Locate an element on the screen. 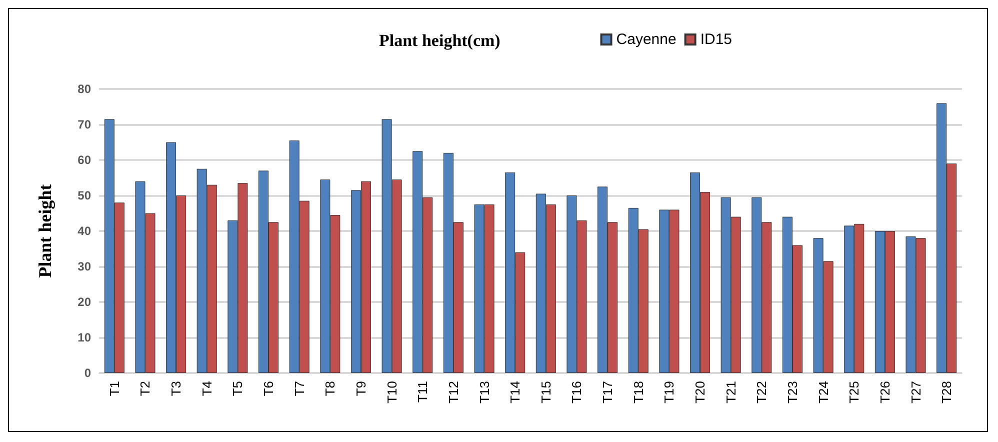 This screenshot has height=442, width=998. x-tick-label: T19 is located at coordinates (669, 392).